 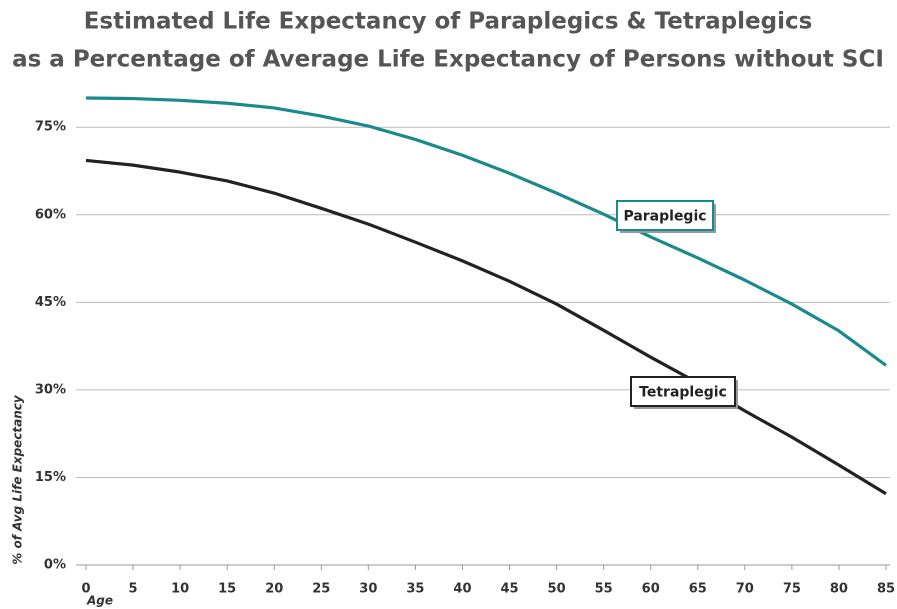 What do you see at coordinates (180, 589) in the screenshot?
I see `x-tick-label: 10` at bounding box center [180, 589].